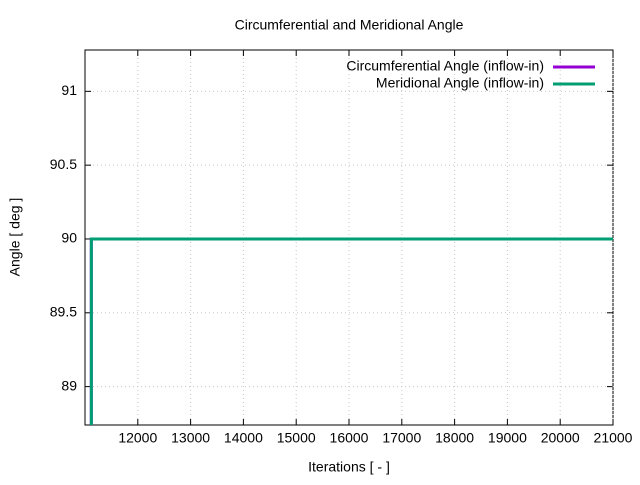 The height and width of the screenshot is (485, 640). Describe the element at coordinates (69, 238) in the screenshot. I see `y-tick-label: 90` at that location.